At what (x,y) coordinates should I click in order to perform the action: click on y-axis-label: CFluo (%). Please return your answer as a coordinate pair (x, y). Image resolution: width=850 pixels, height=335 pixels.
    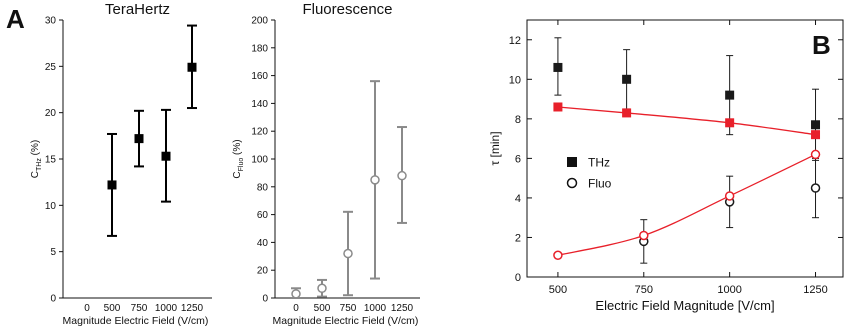
    Looking at the image, I should click on (238, 158).